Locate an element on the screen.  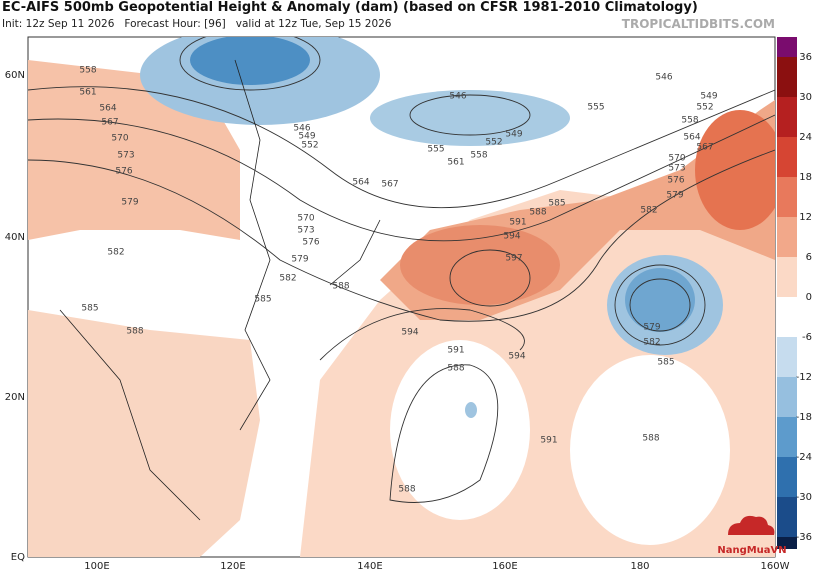
lat-label: 60N is located at coordinates (15, 75).